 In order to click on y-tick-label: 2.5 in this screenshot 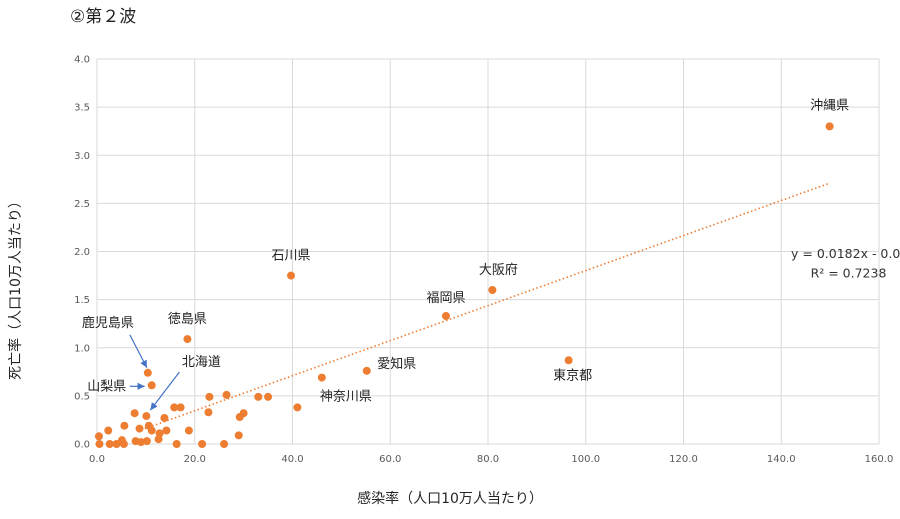, I will do `click(82, 204)`.